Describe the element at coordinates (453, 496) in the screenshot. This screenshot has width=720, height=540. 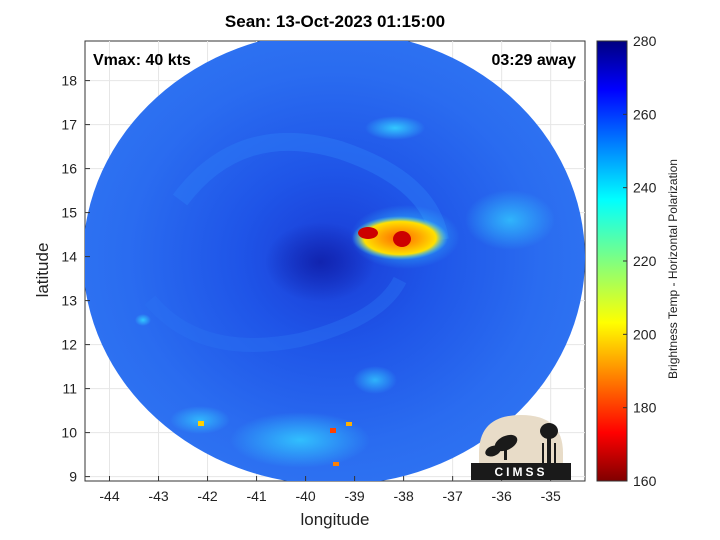
I see `x-tick-label: -37` at that location.